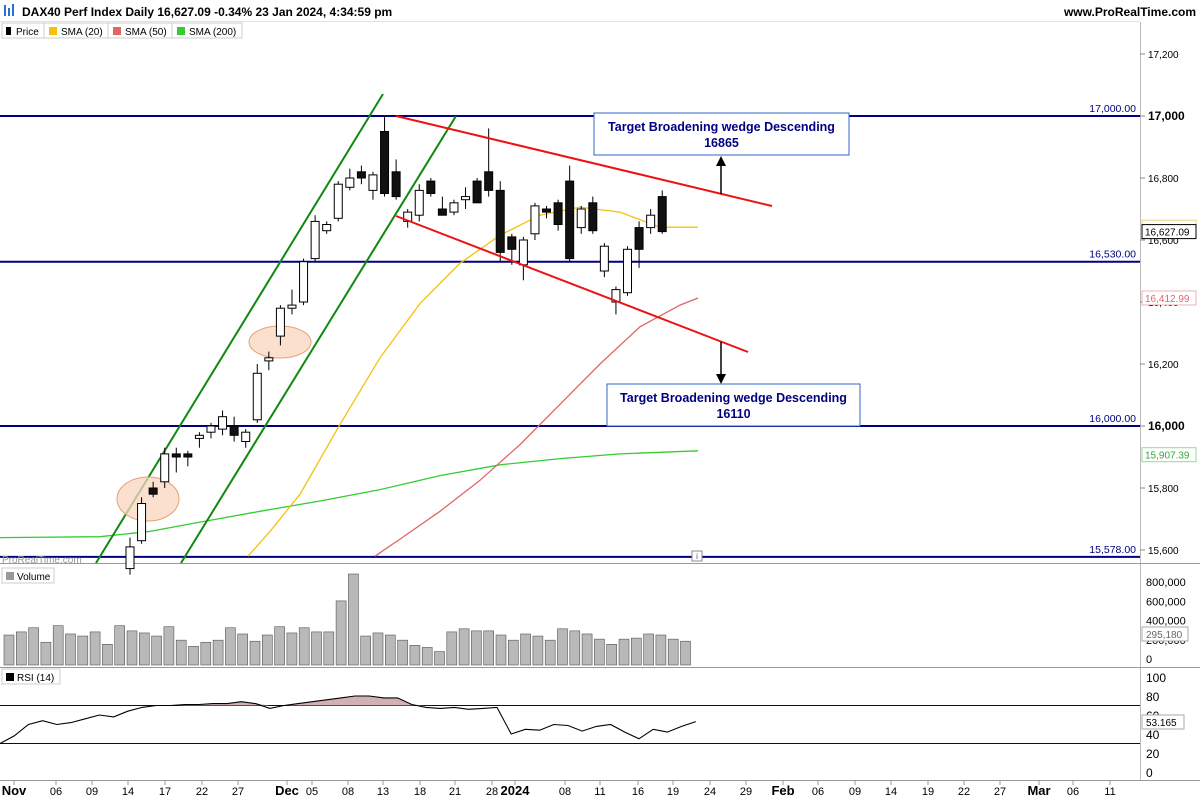 The height and width of the screenshot is (800, 1200). I want to click on rsi-panel: RSI (14) 100806040200 53.165, so click(592, 724).